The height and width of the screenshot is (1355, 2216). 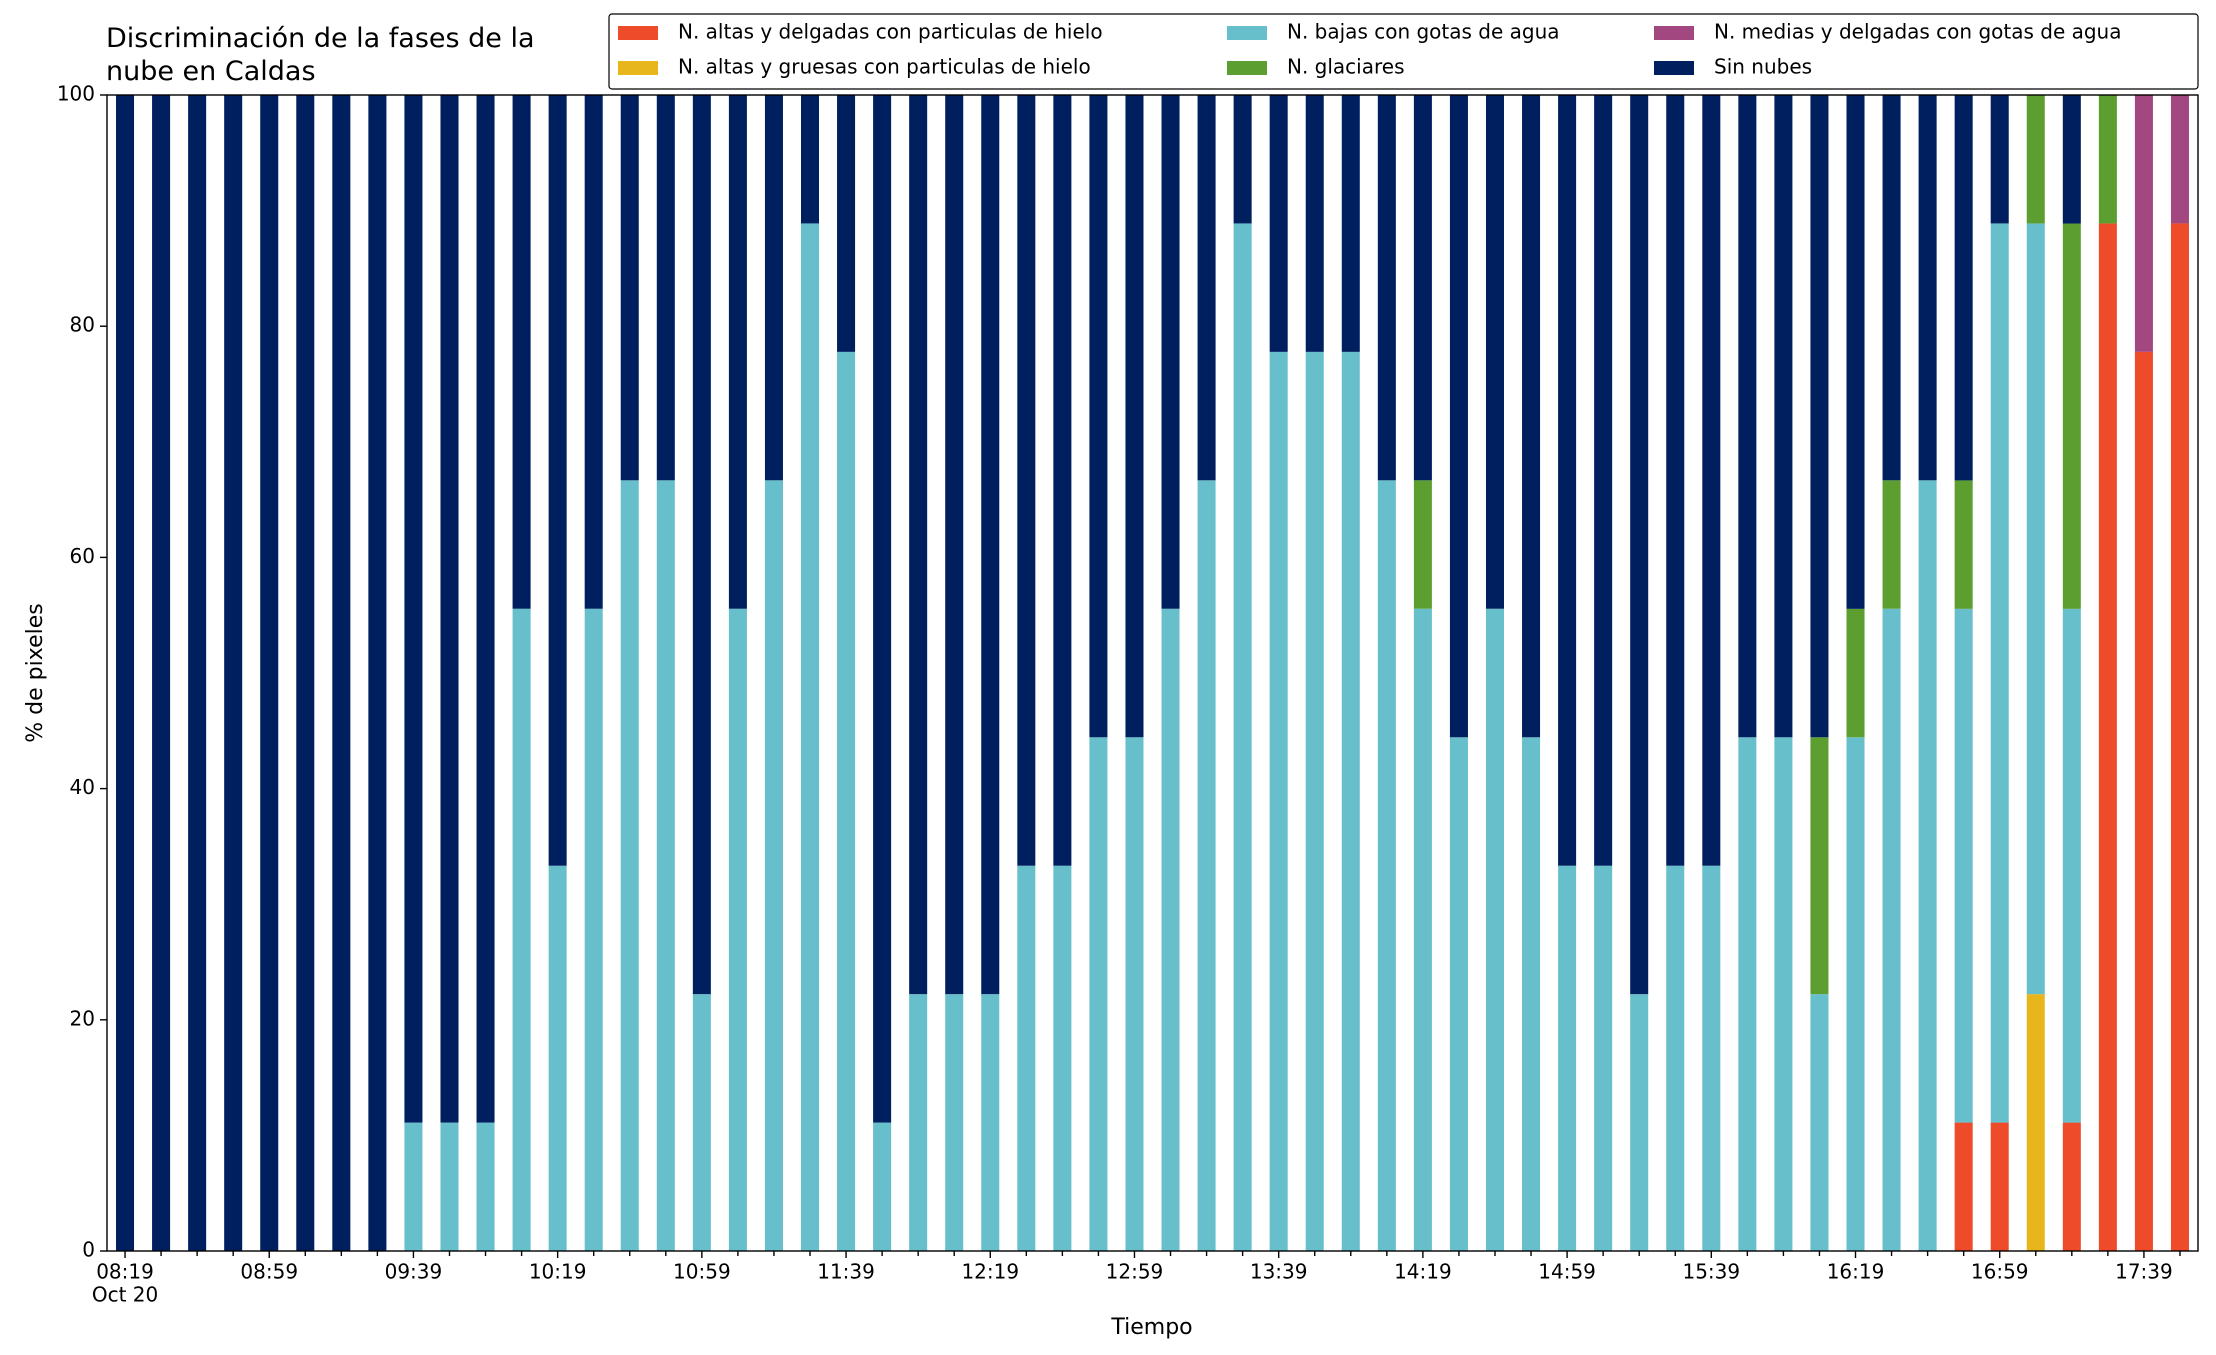 I want to click on x-tick-label: 09:39, so click(x=414, y=1272).